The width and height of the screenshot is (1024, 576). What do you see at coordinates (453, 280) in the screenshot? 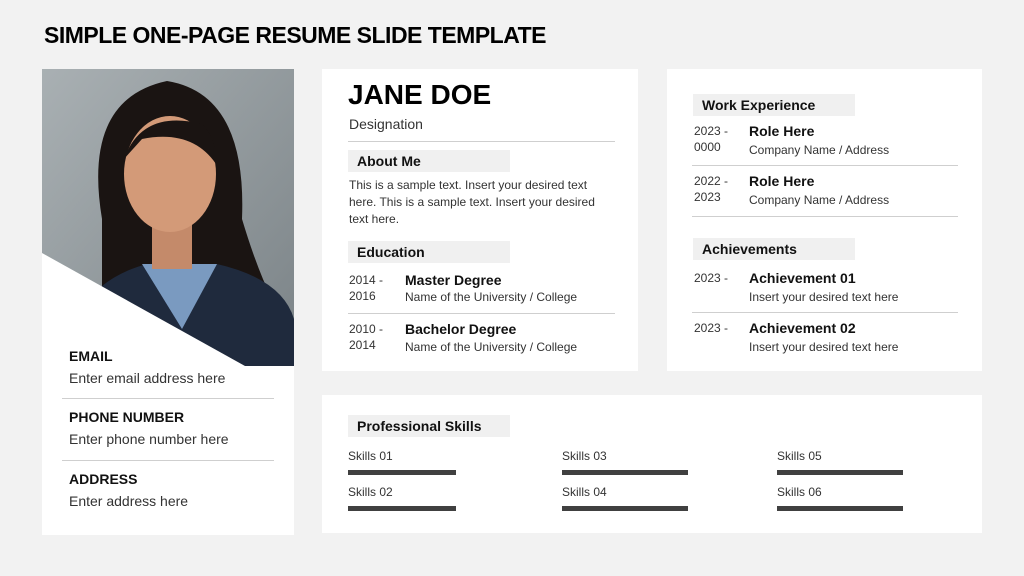
I see `edu-degree: Master Degree` at bounding box center [453, 280].